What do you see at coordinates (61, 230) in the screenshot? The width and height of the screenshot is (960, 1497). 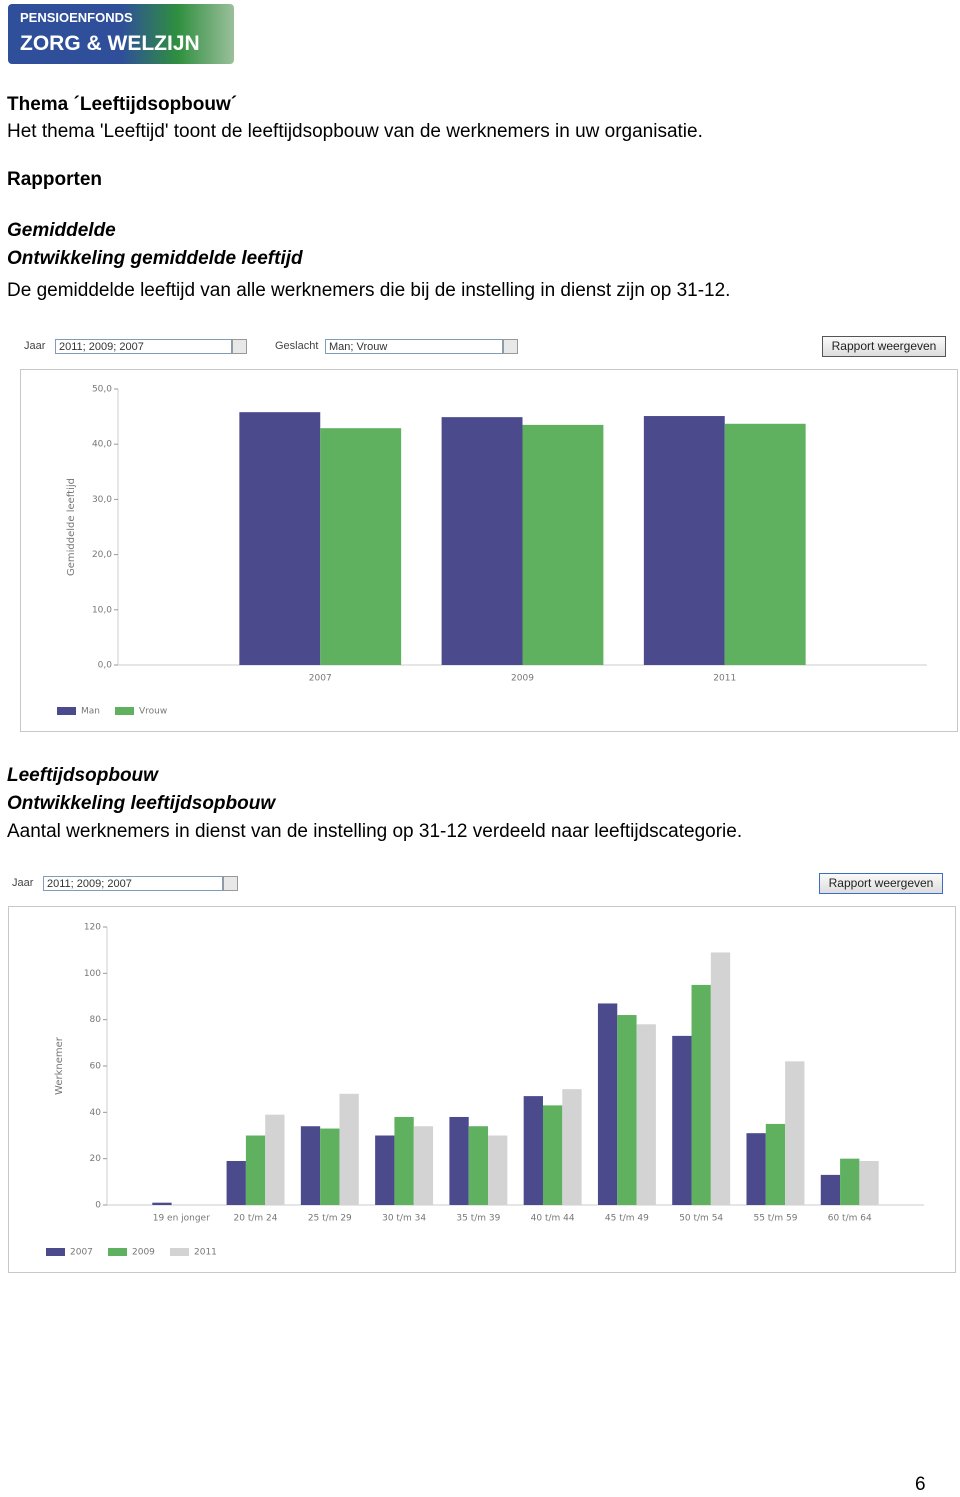 I see `section-title: Gemiddelde` at bounding box center [61, 230].